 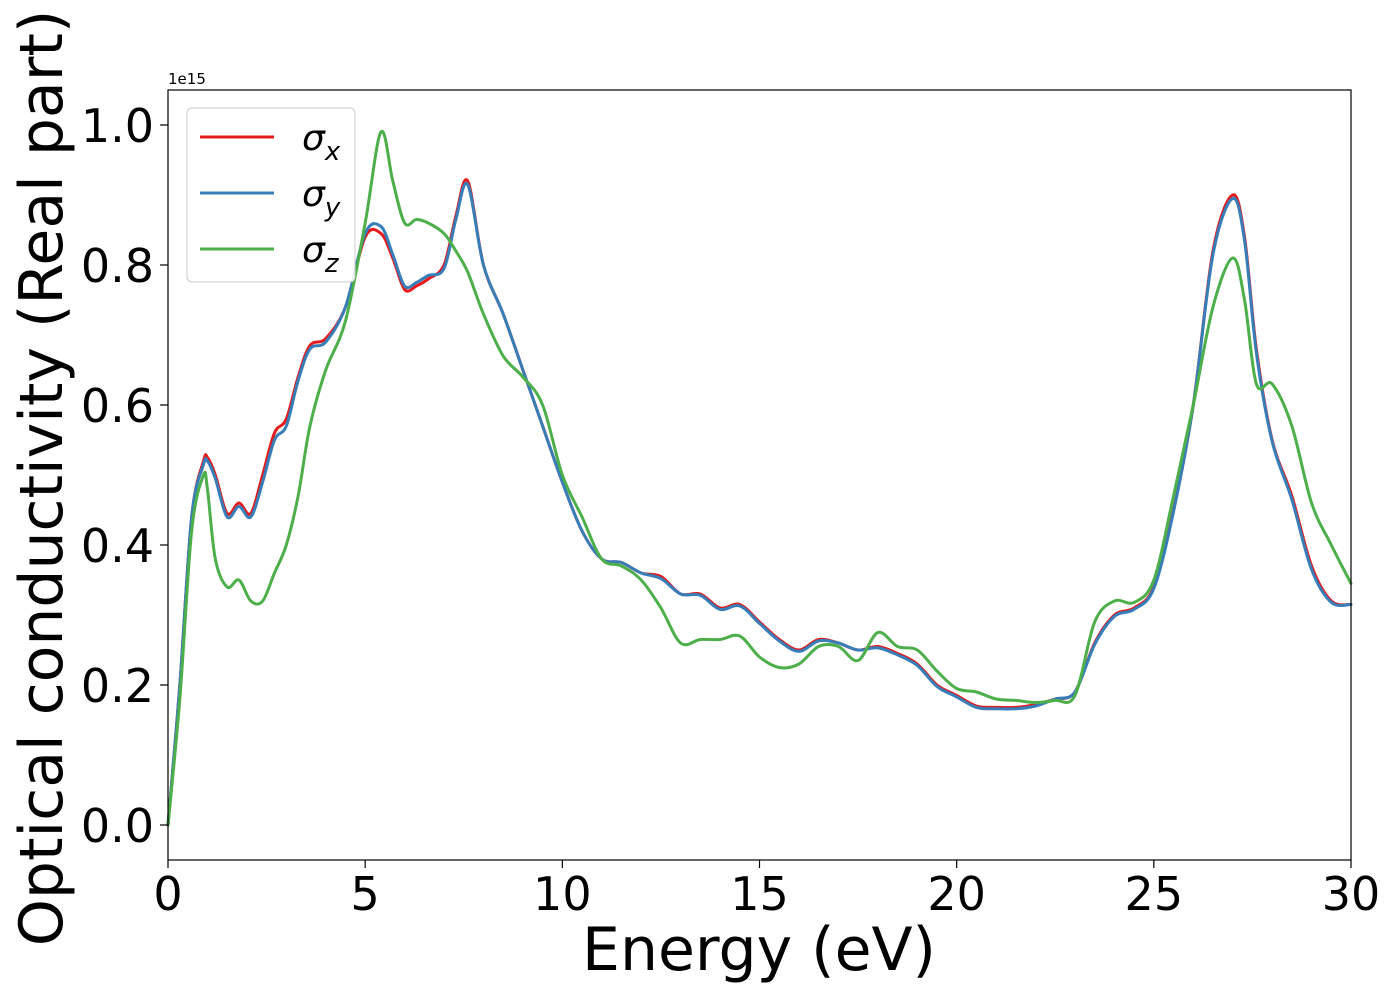 What do you see at coordinates (332, 152) in the screenshot?
I see `legend-subscript: x` at bounding box center [332, 152].